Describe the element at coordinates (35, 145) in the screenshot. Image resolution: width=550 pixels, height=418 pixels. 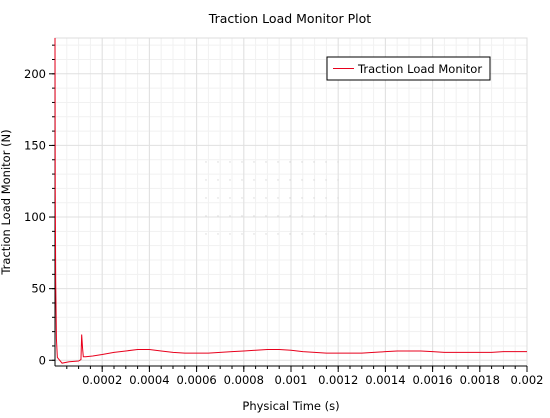
I see `y-tick-label: 150` at that location.